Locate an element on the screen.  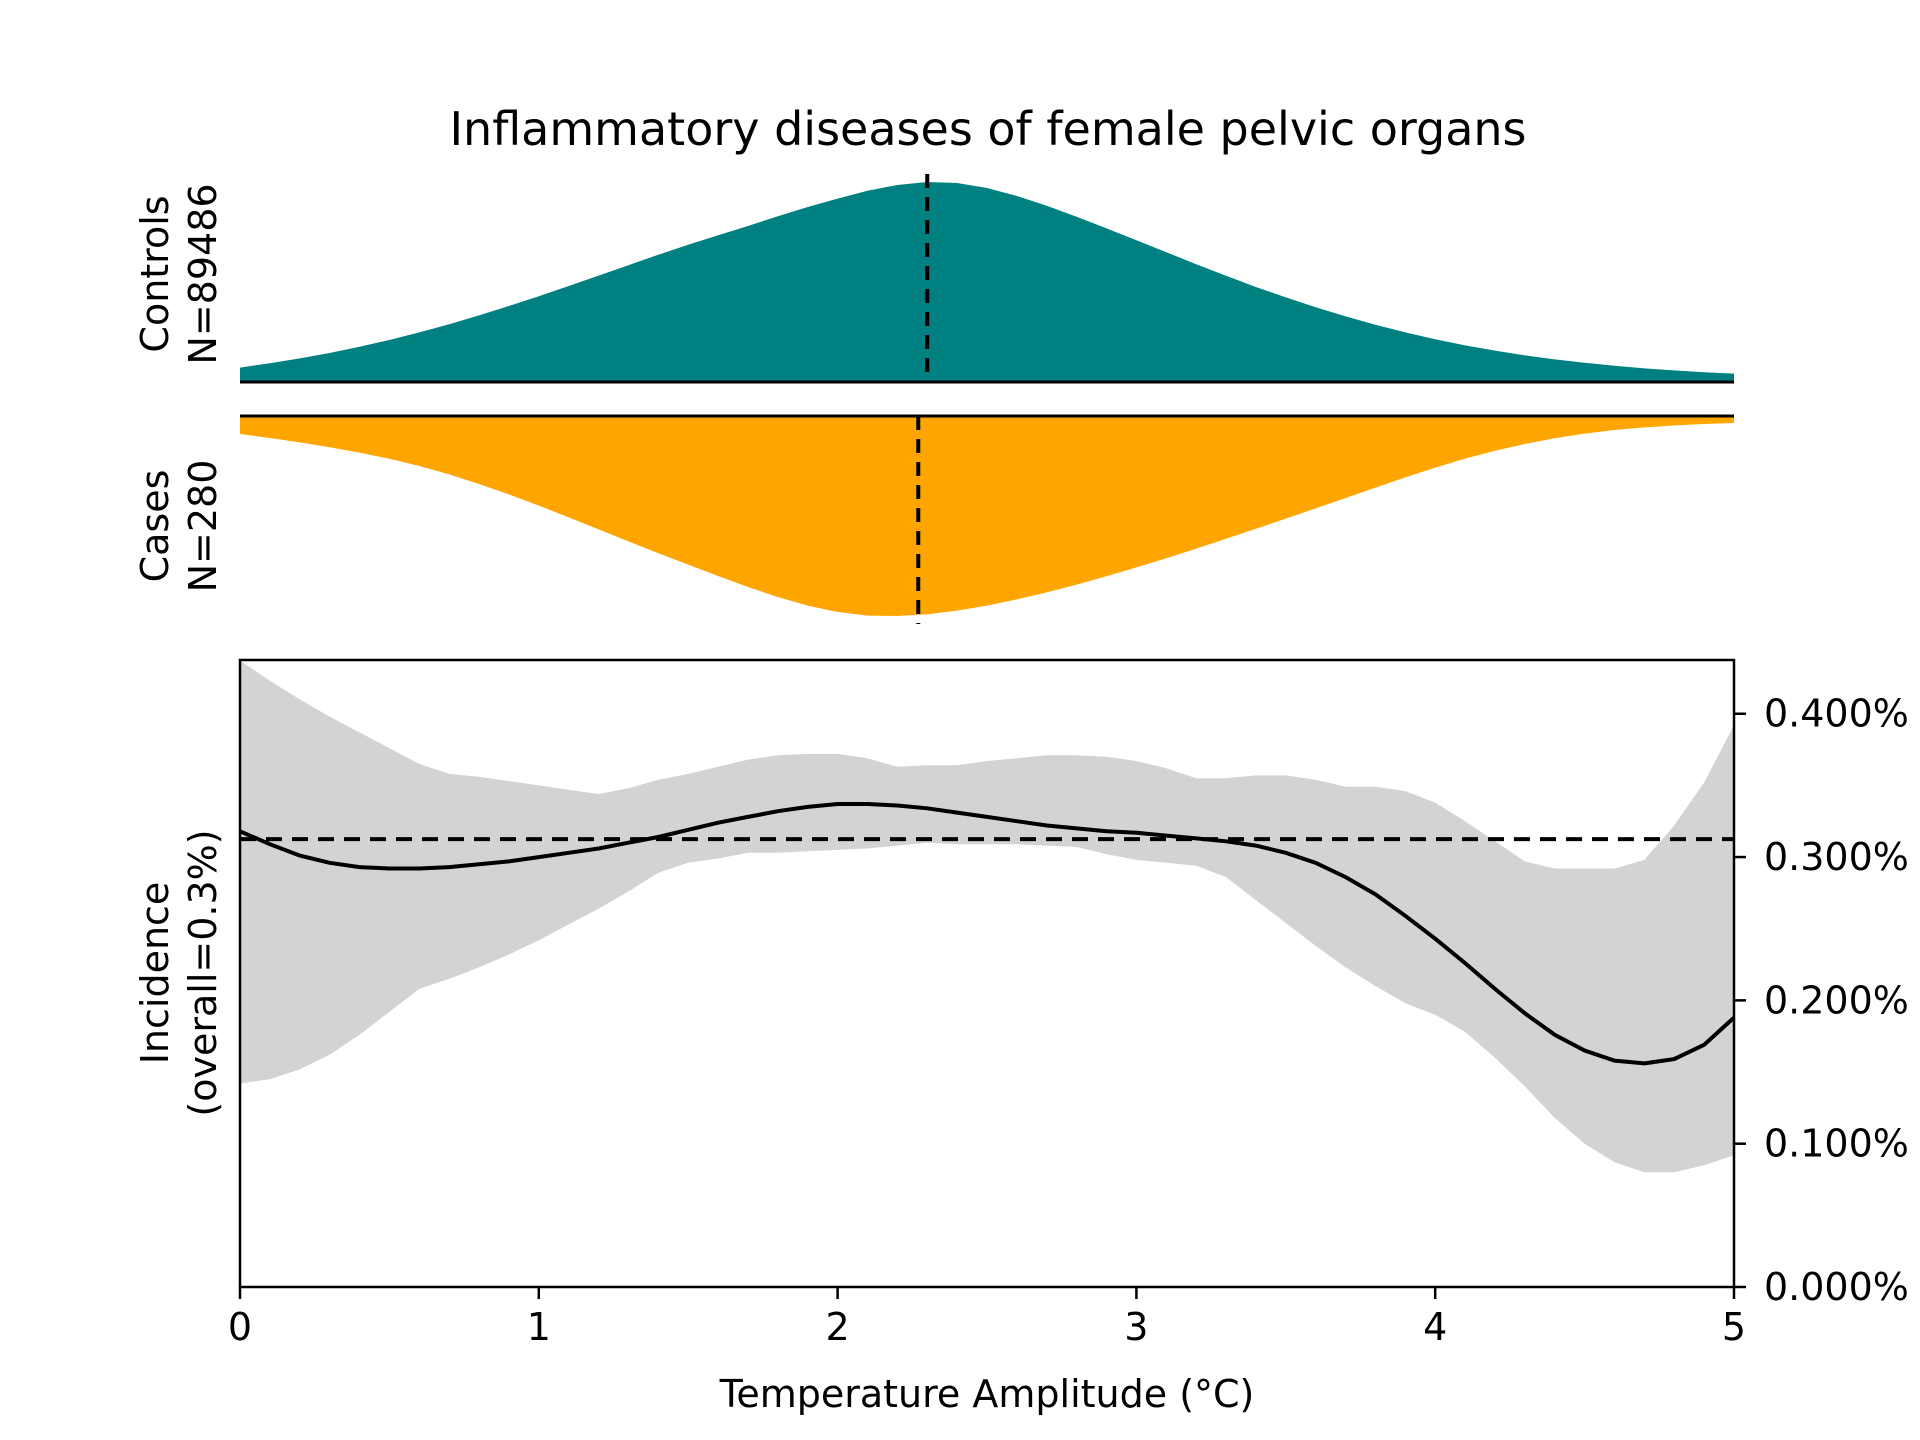
cases-count-label: N=280 is located at coordinates (203, 526).